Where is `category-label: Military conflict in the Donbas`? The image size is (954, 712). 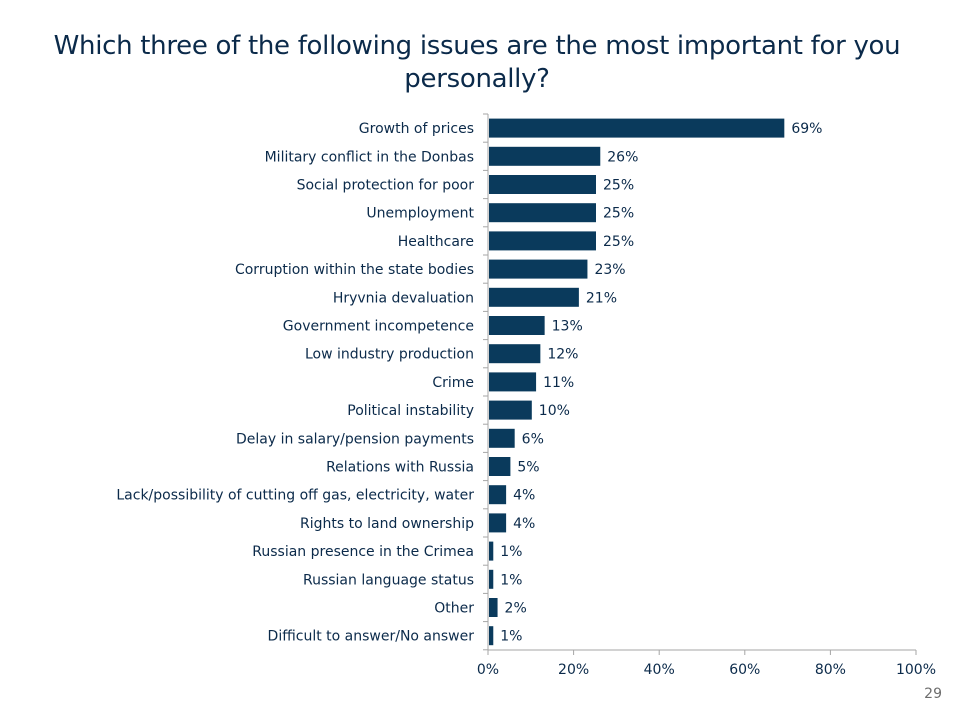 category-label: Military conflict in the Donbas is located at coordinates (369, 157).